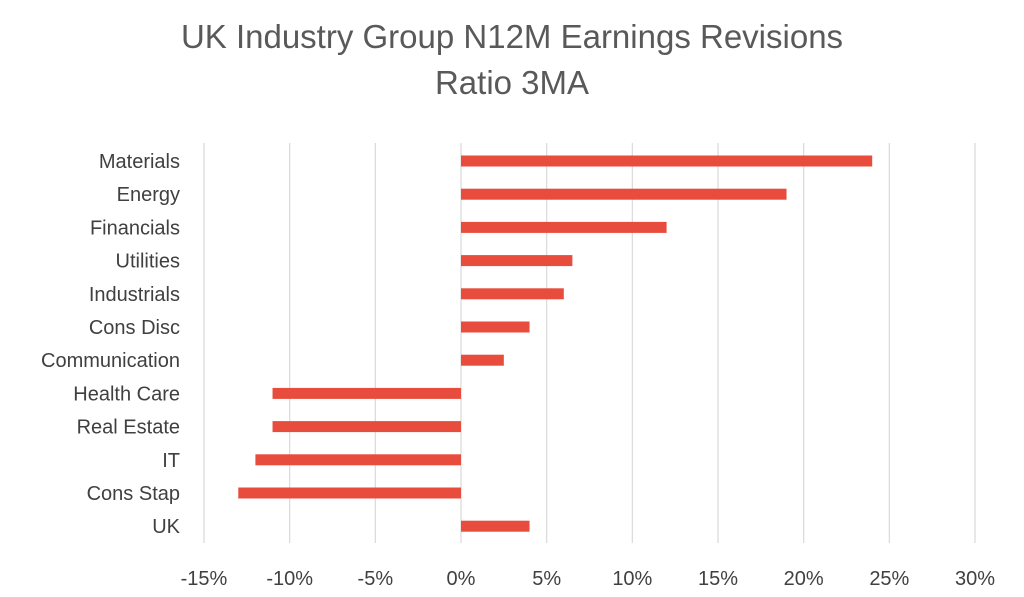  What do you see at coordinates (804, 579) in the screenshot?
I see `x-tick-label: 20%` at bounding box center [804, 579].